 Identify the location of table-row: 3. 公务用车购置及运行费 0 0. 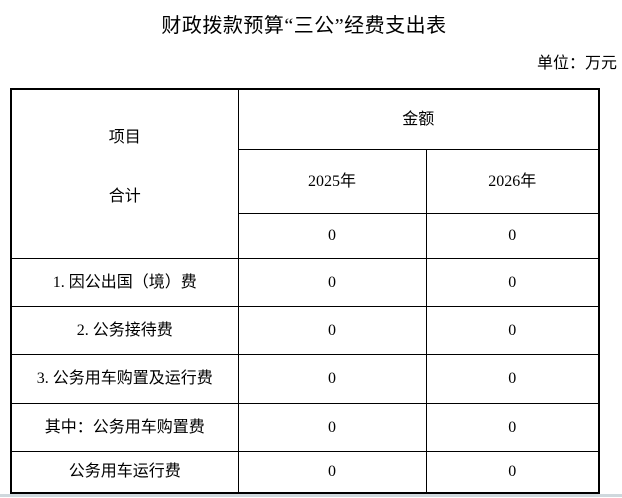
(305, 378).